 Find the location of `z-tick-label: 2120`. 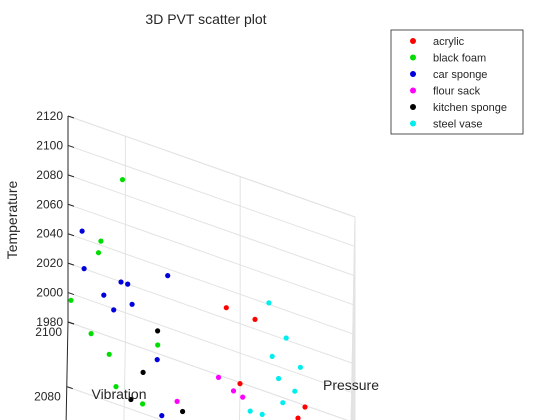

z-tick-label: 2120 is located at coordinates (49, 116).